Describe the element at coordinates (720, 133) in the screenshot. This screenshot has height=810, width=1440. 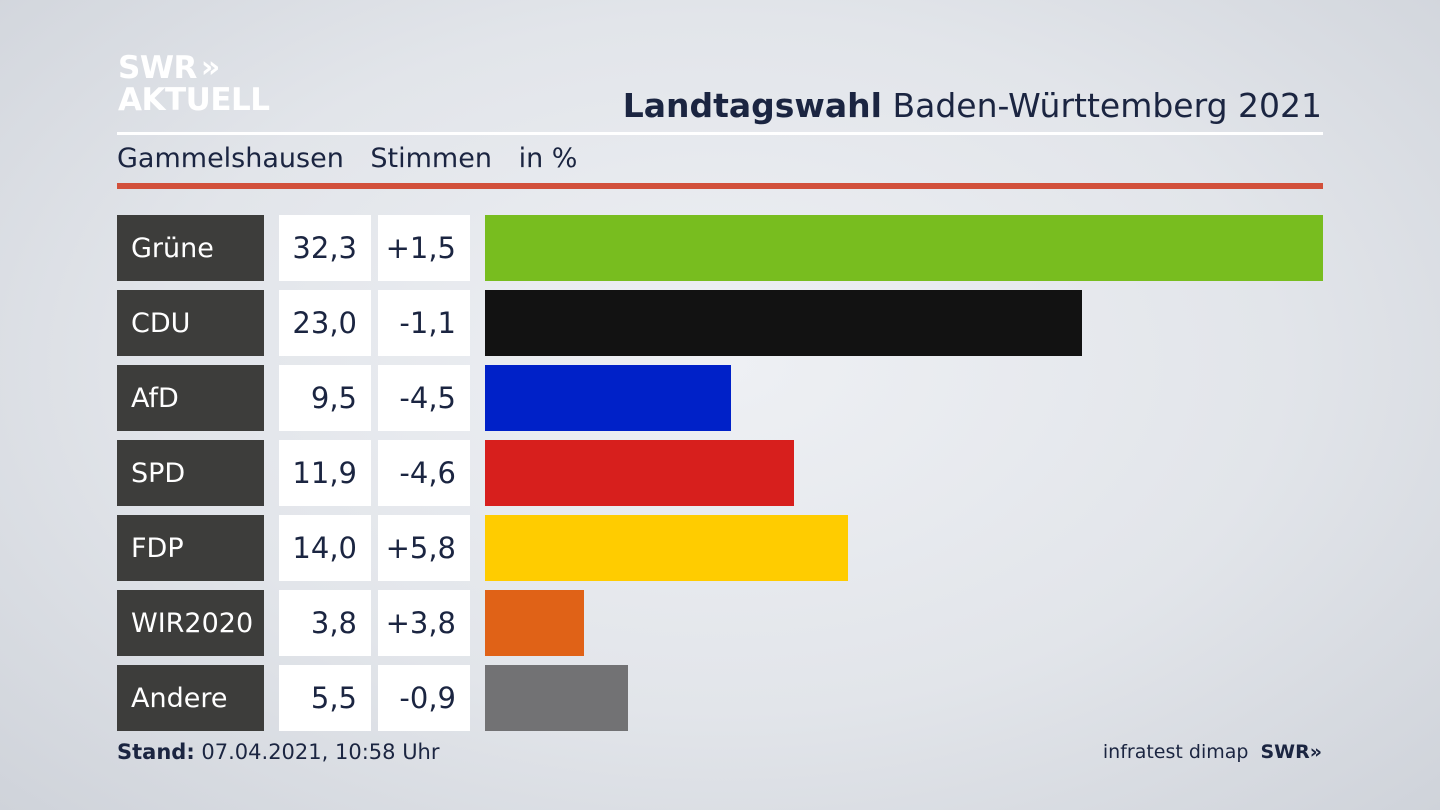
I see `header-divider` at that location.